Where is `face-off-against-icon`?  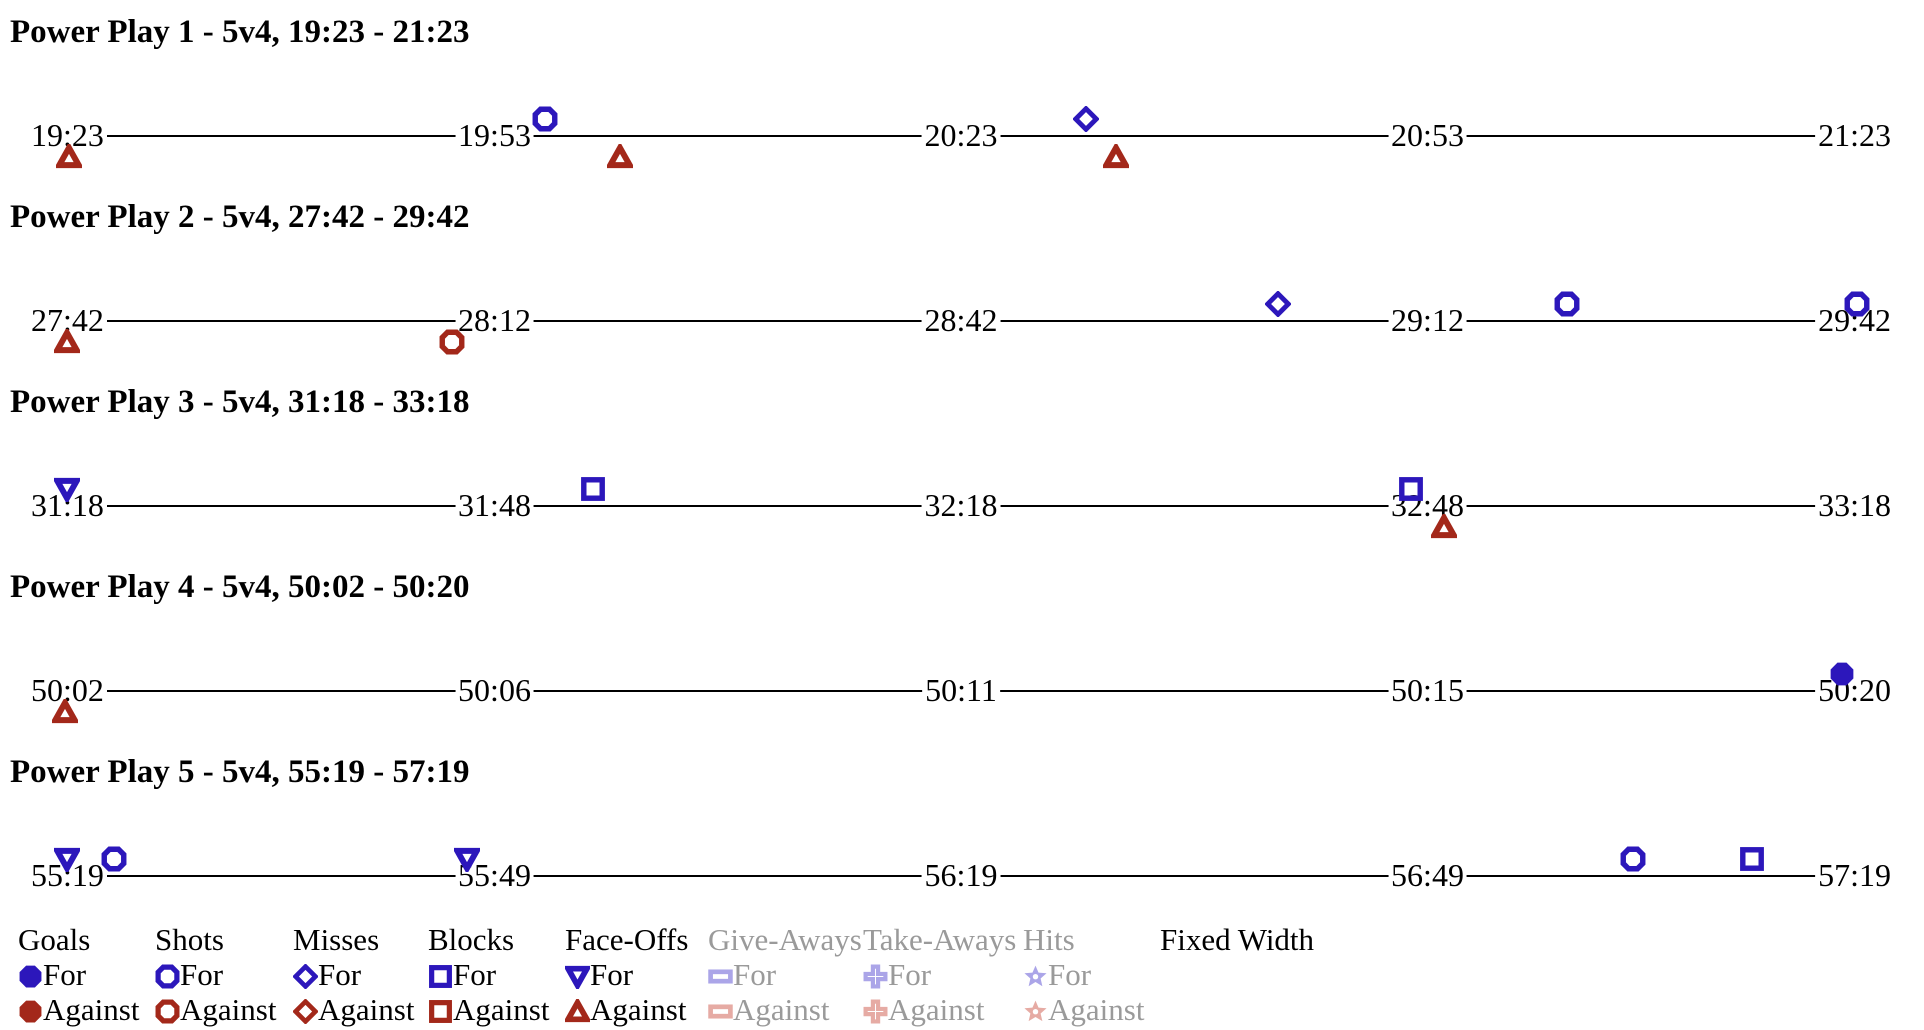
face-off-against-icon is located at coordinates (577, 1009).